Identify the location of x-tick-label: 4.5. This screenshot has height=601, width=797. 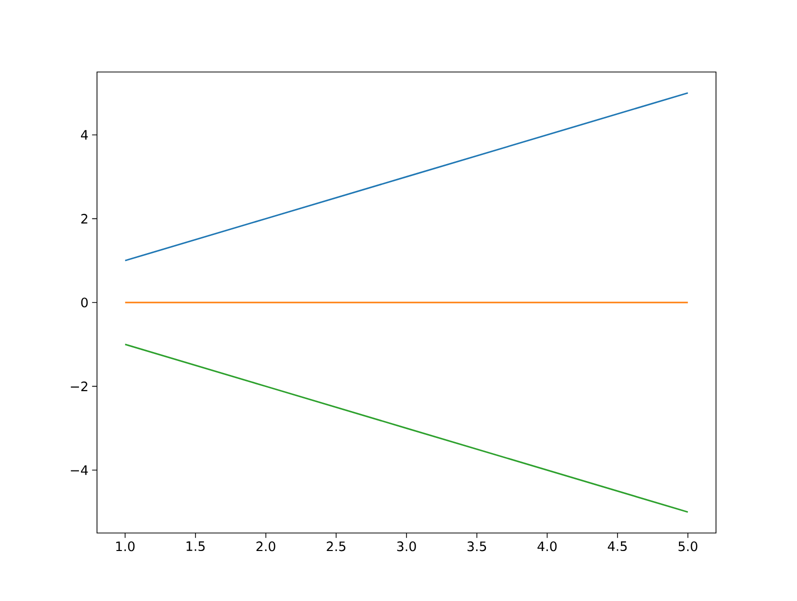
(617, 546).